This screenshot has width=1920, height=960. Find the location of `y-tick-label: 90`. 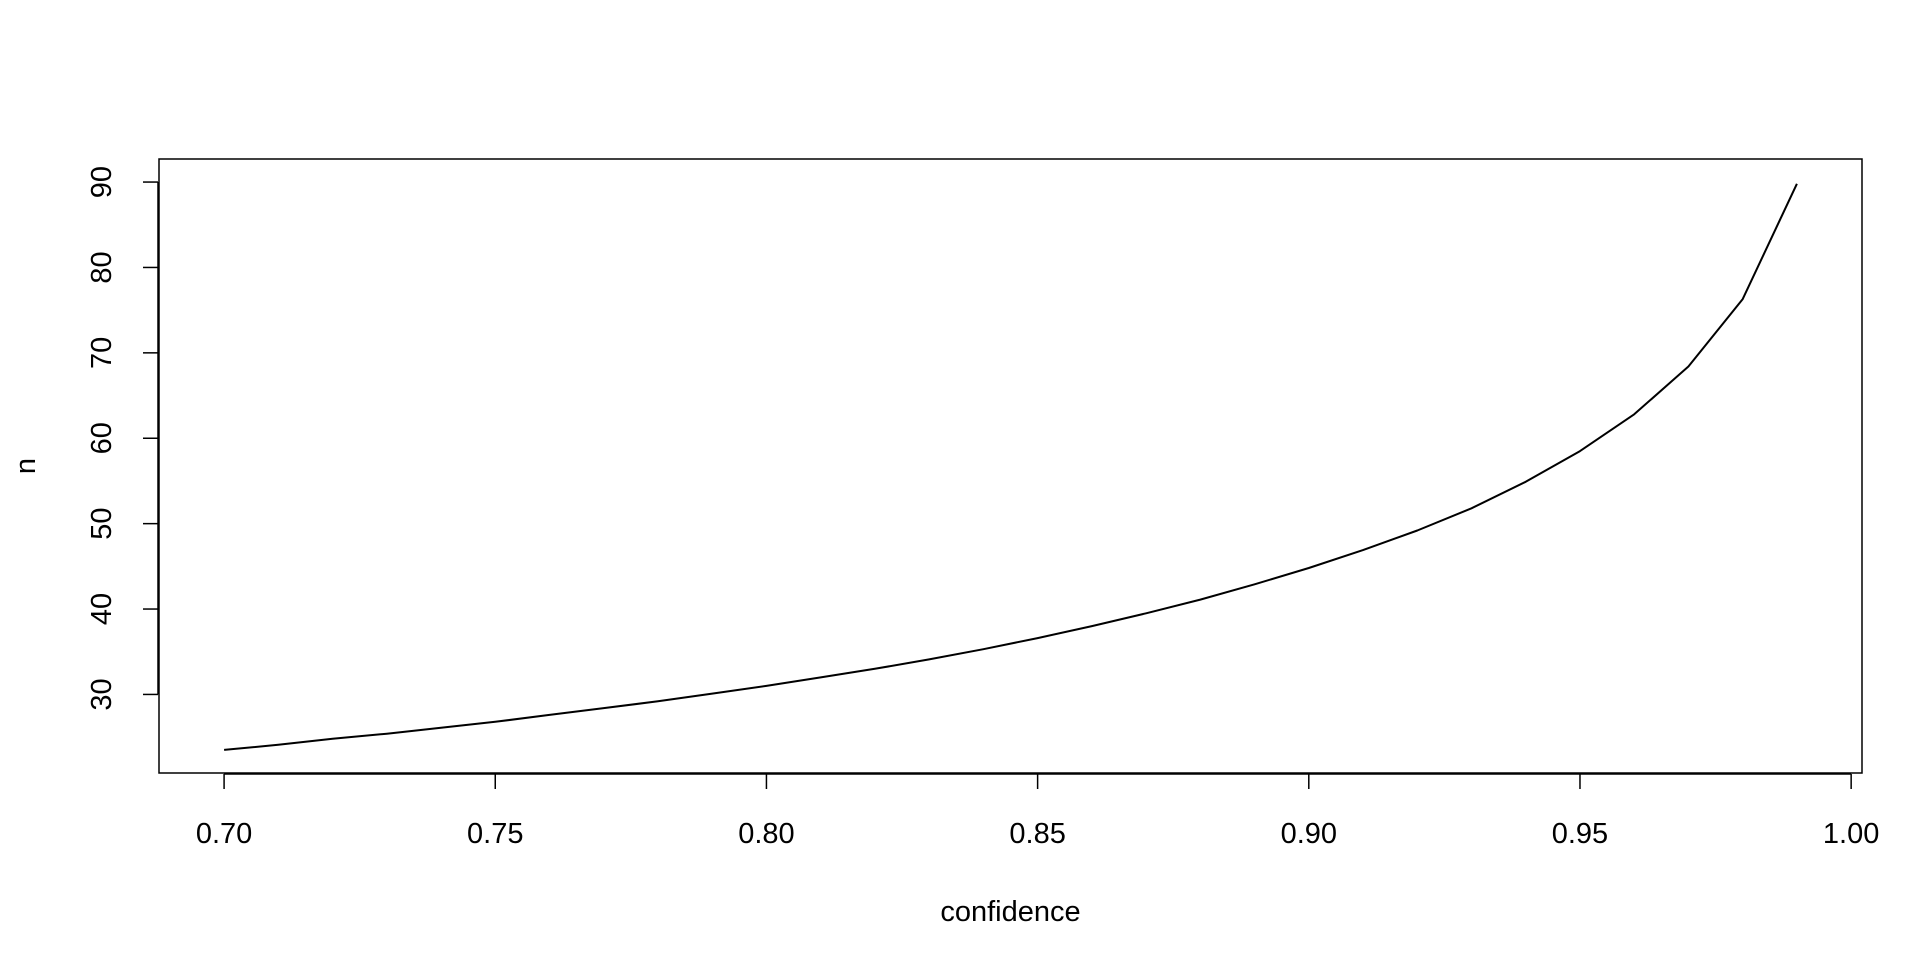

y-tick-label: 90 is located at coordinates (102, 182).